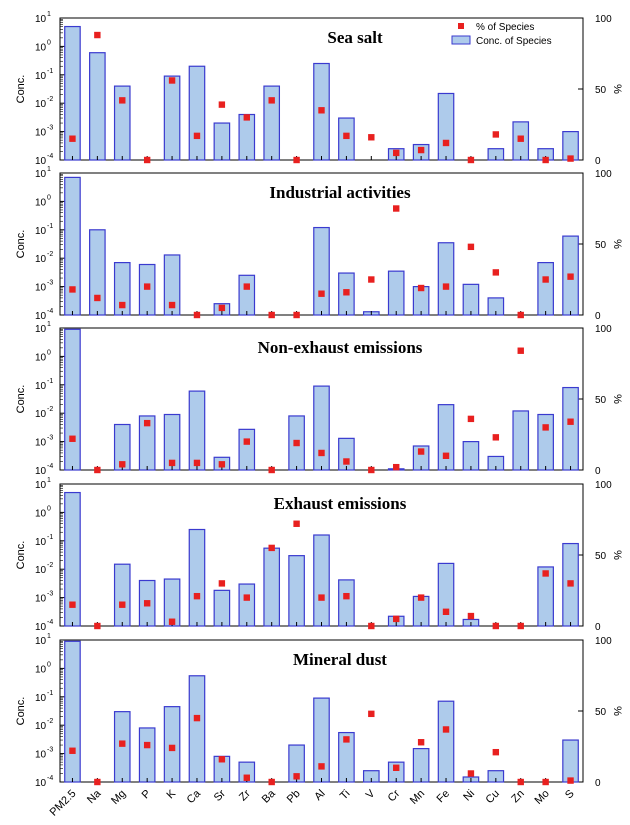 This screenshot has width=630, height=825. What do you see at coordinates (21, 399) in the screenshot?
I see `y-axis-label: Conc.` at bounding box center [21, 399].